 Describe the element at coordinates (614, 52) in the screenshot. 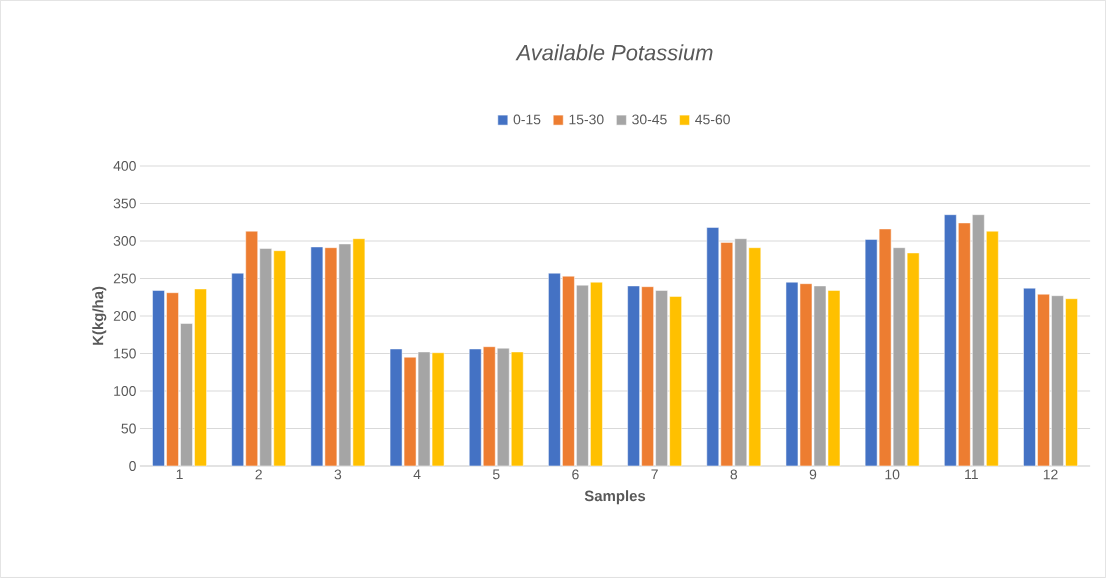

I see `chart-title: Available Potassium` at that location.